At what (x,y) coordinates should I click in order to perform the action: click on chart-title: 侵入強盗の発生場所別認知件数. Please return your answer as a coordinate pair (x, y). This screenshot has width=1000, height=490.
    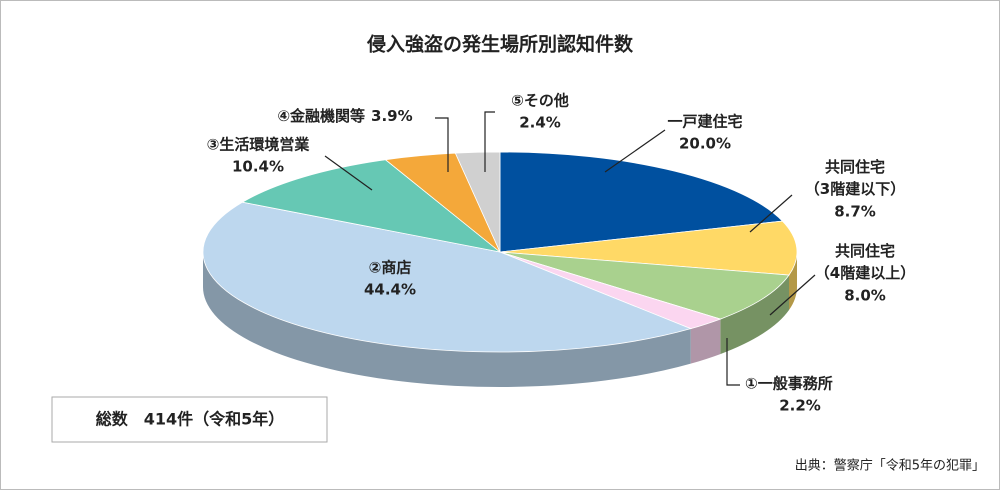
    Looking at the image, I should click on (500, 44).